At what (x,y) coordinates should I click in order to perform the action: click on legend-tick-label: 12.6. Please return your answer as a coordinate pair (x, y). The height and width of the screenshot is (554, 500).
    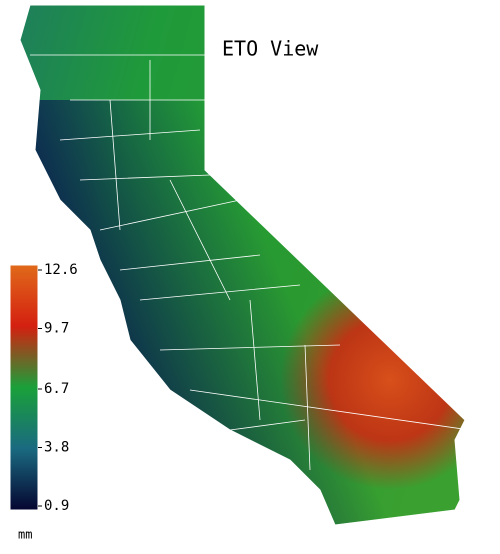
    Looking at the image, I should click on (61, 270).